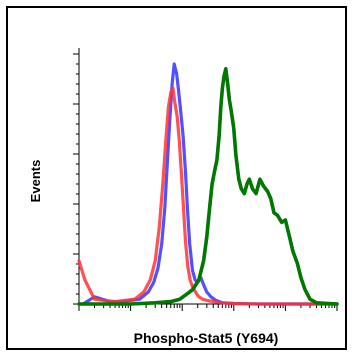 This screenshot has height=358, width=355. What do you see at coordinates (35, 181) in the screenshot?
I see `y-axis-label: Events` at bounding box center [35, 181].